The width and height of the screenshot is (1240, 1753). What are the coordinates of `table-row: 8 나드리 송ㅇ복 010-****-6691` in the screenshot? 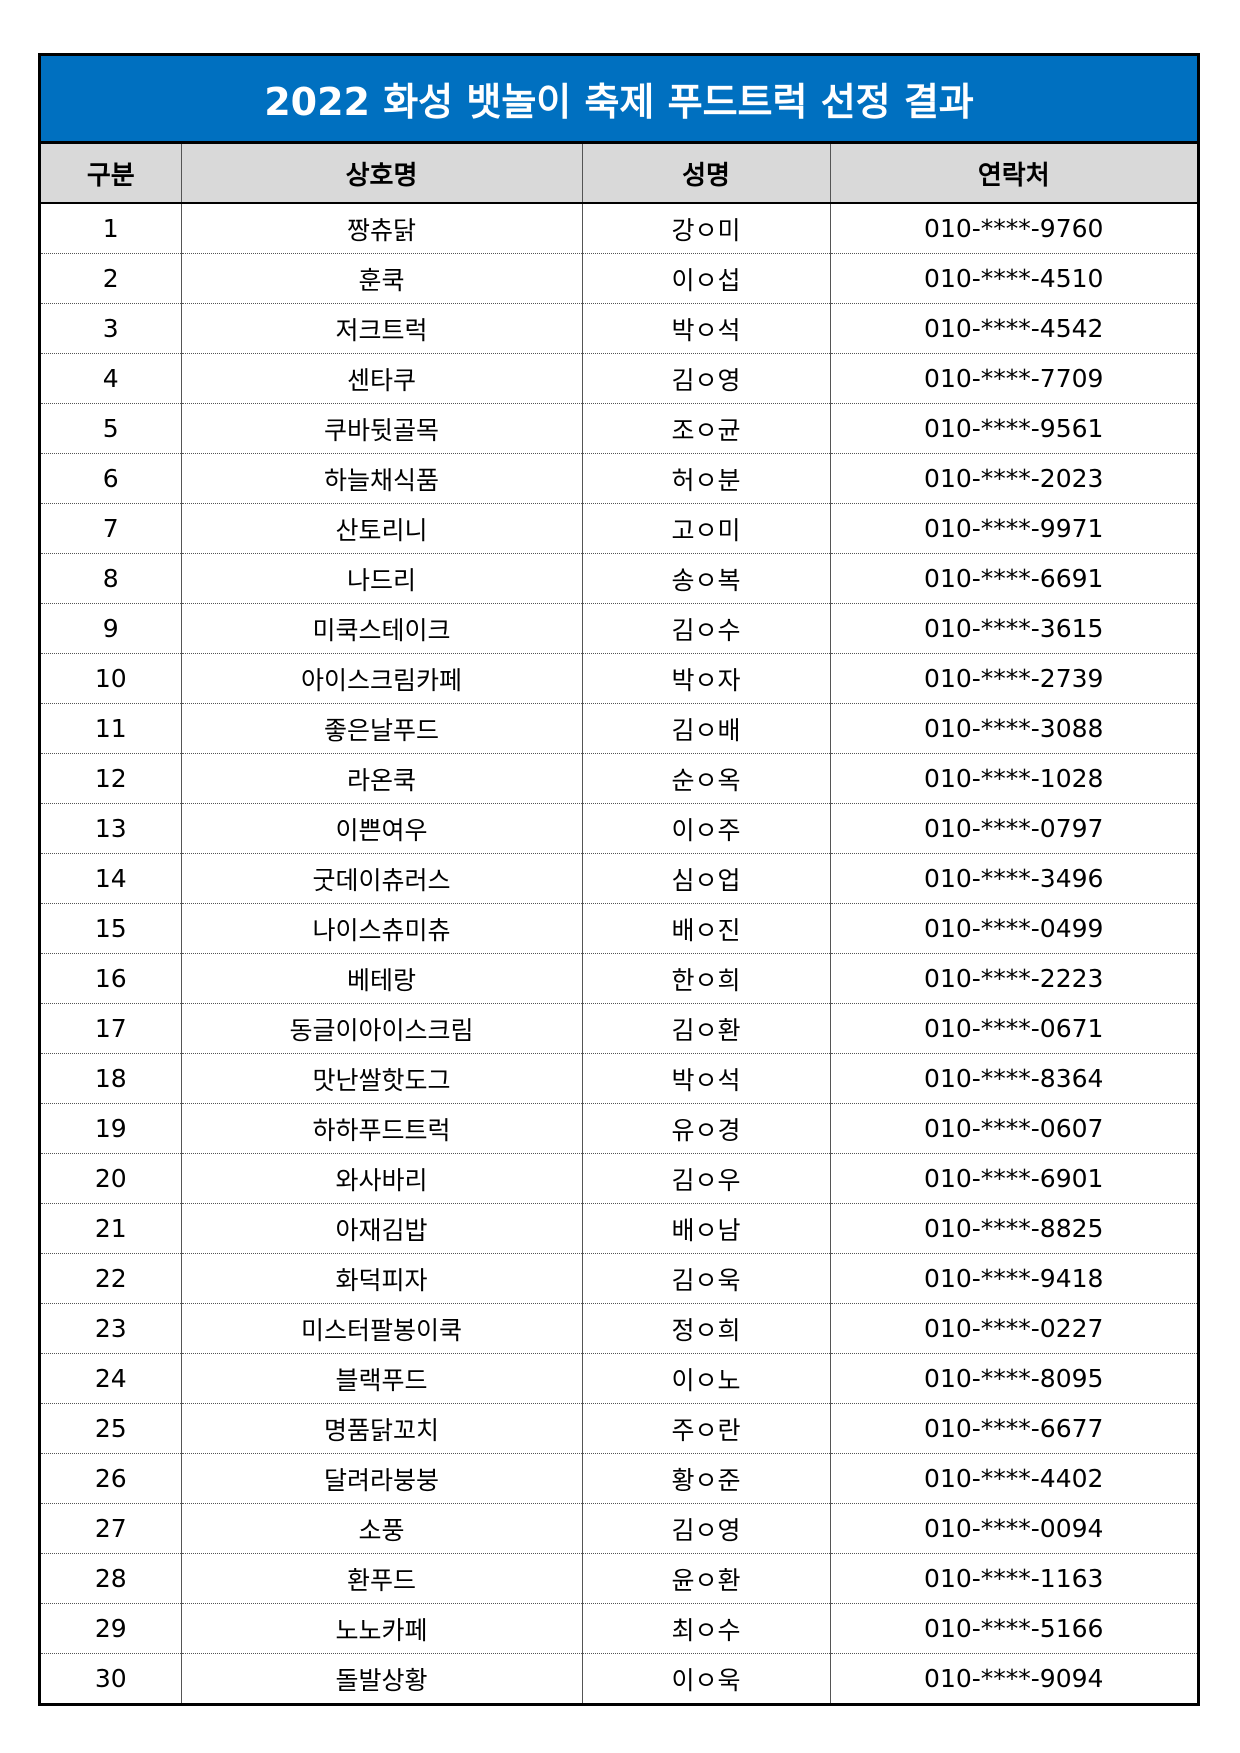 It's located at (619, 578).